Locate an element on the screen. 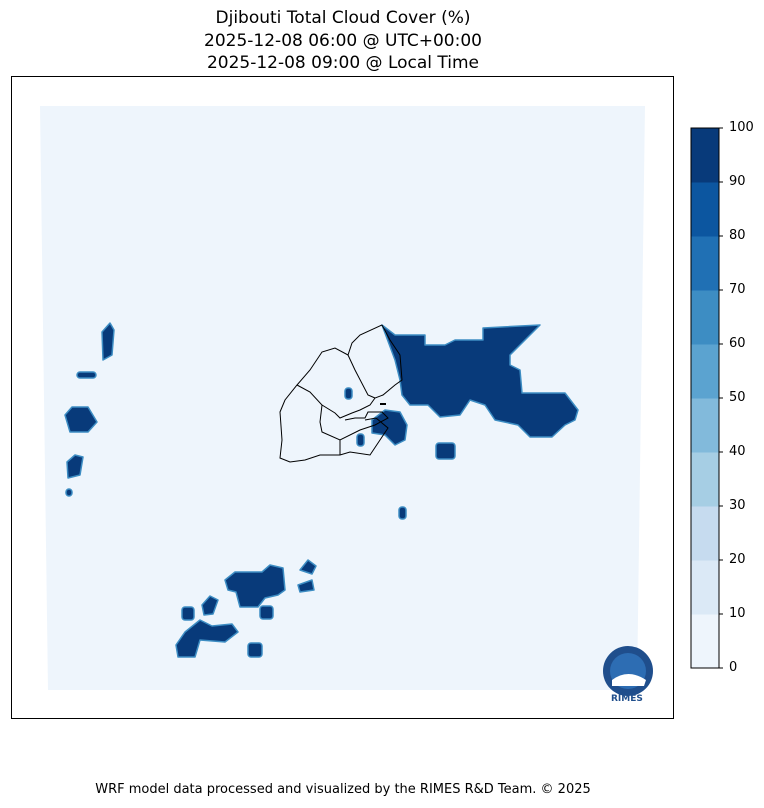 Image resolution: width=764 pixels, height=808 pixels. colorbar-tick-label: 60 is located at coordinates (737, 343).